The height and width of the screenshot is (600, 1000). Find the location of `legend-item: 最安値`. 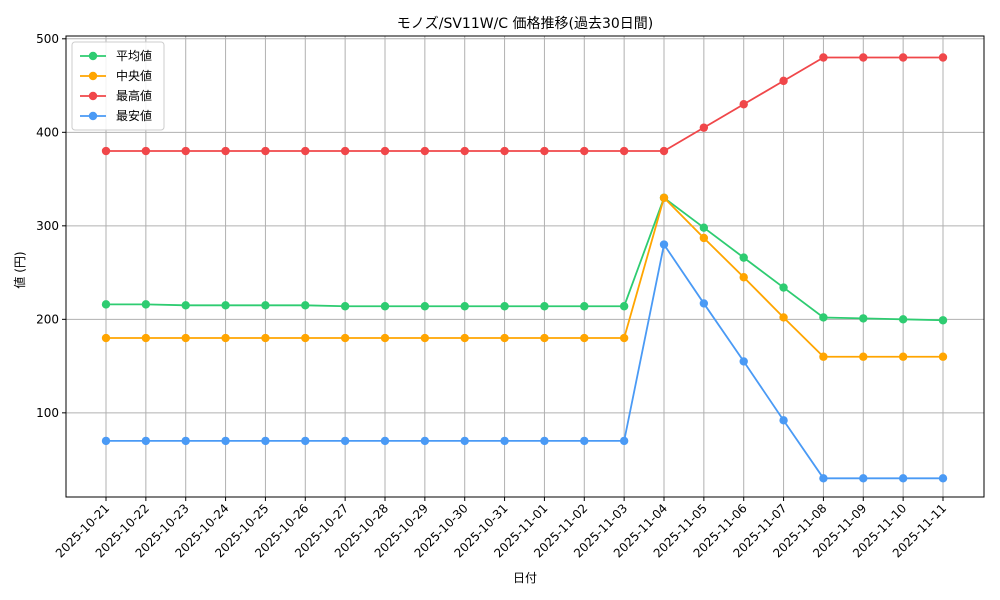

legend-item: 最安値 is located at coordinates (116, 115).